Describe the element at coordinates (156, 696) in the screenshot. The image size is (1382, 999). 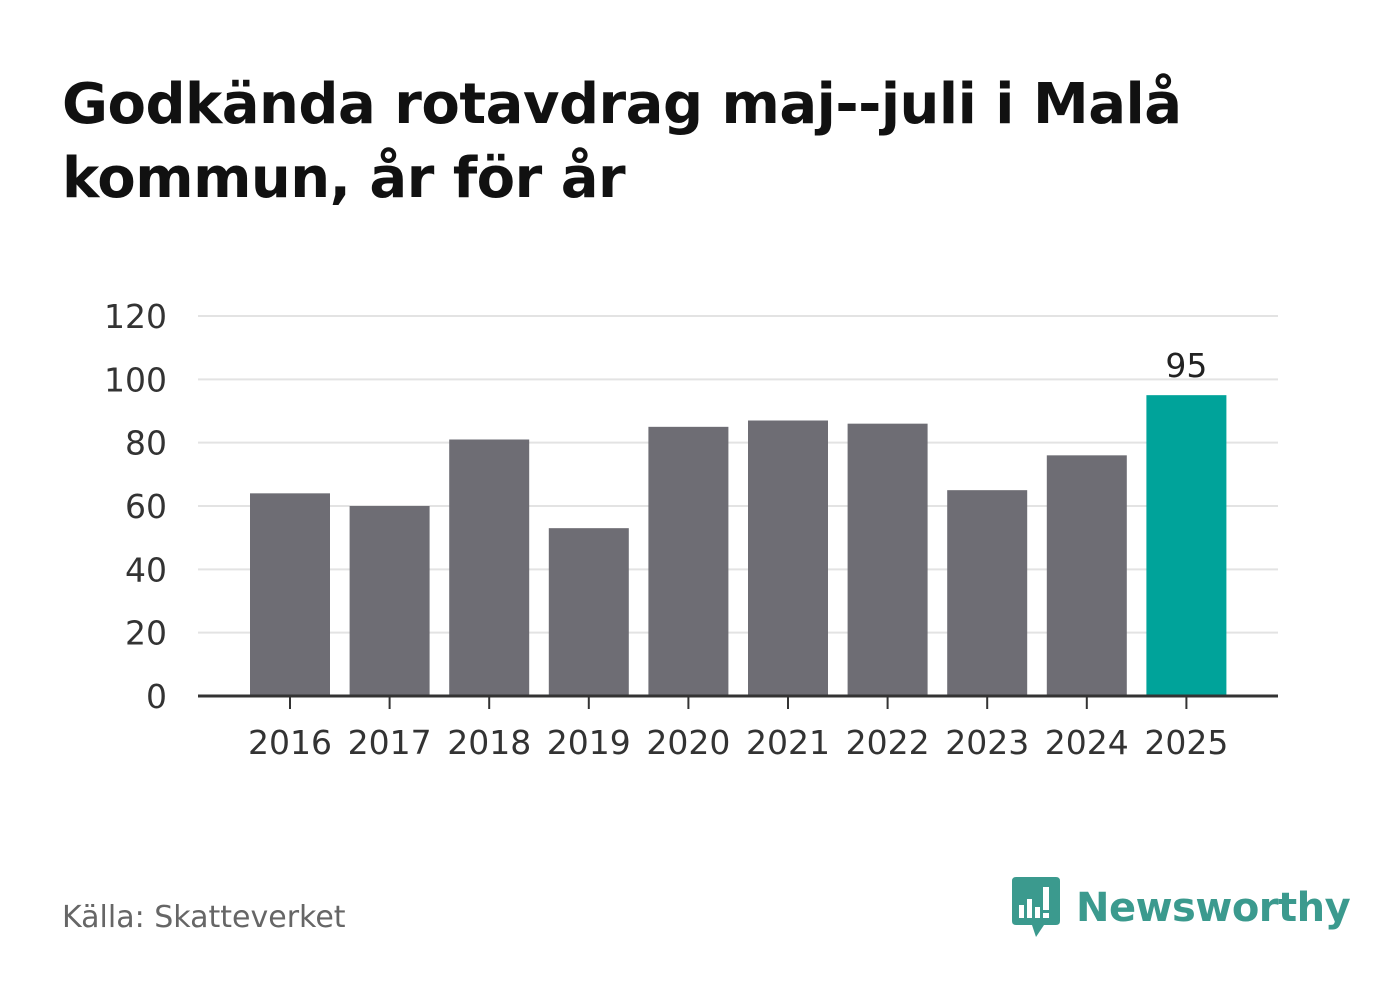
I see `y-tick-label: 0` at that location.